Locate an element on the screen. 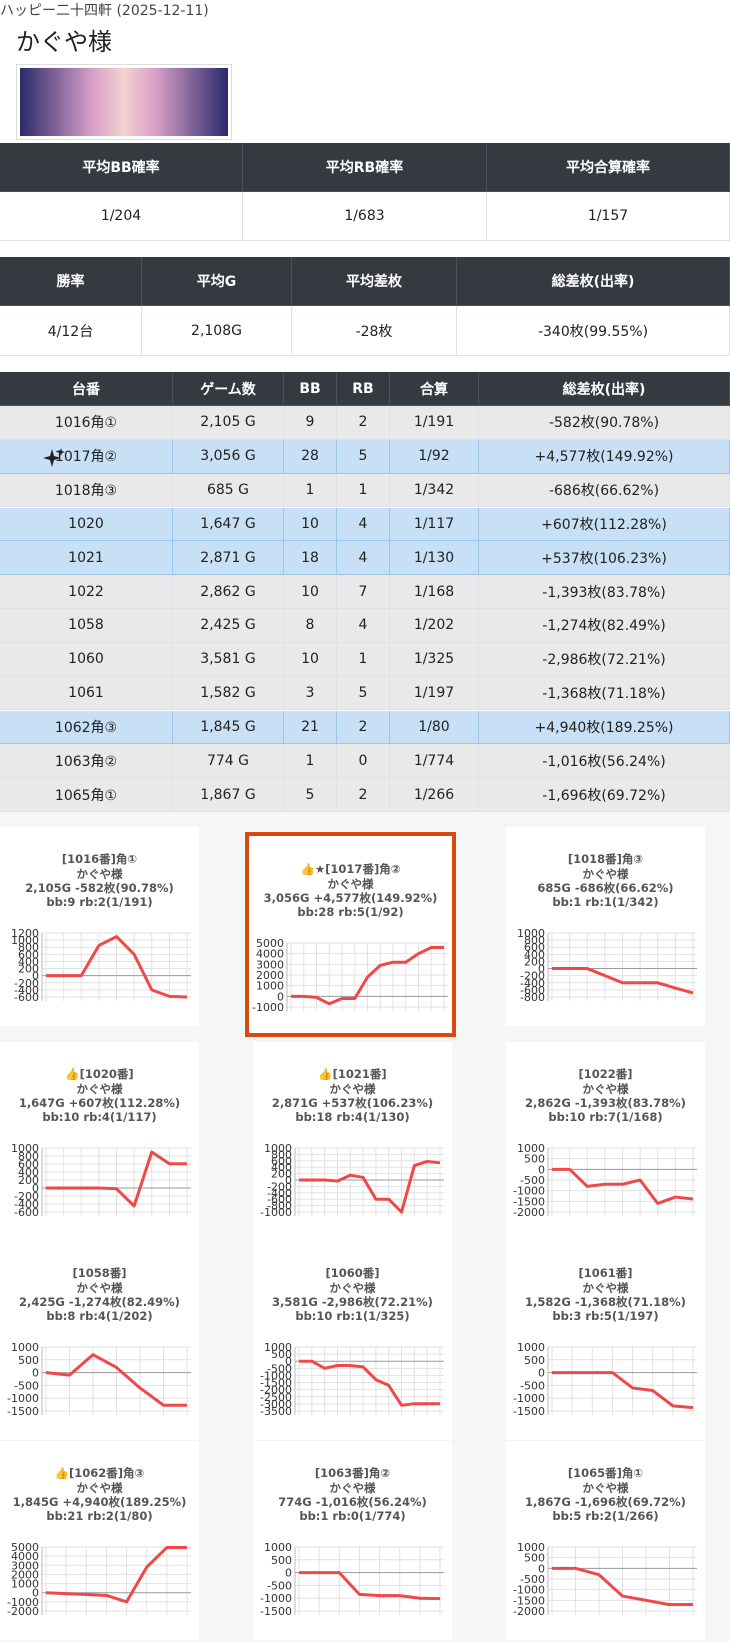 The width and height of the screenshot is (730, 1642). table-cell: 2 is located at coordinates (363, 423).